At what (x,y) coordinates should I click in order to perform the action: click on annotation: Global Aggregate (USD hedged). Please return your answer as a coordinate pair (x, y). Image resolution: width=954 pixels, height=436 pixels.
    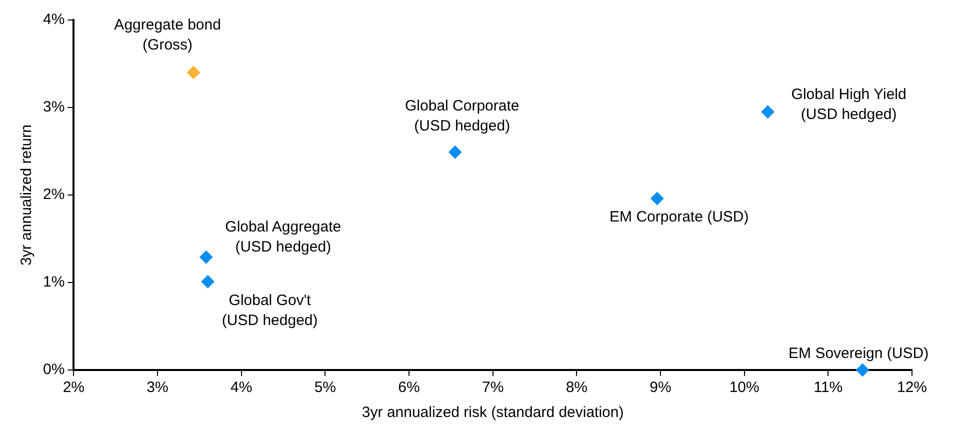
    Looking at the image, I should click on (283, 237).